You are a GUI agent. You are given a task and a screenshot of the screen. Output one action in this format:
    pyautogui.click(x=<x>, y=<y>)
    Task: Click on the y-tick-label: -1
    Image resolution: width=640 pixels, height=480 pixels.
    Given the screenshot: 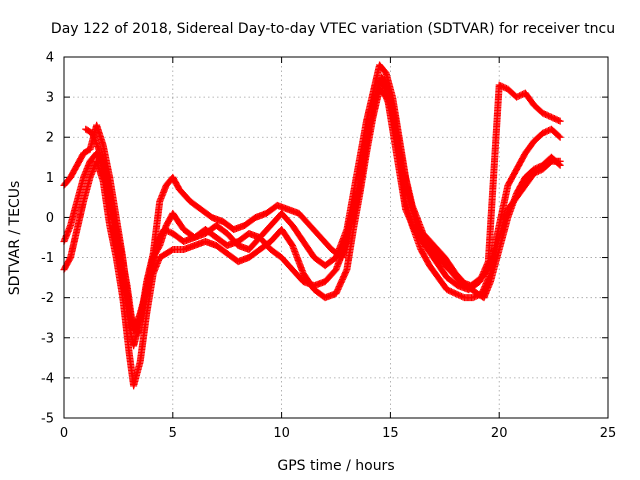 What is the action you would take?
    pyautogui.click(x=47, y=258)
    